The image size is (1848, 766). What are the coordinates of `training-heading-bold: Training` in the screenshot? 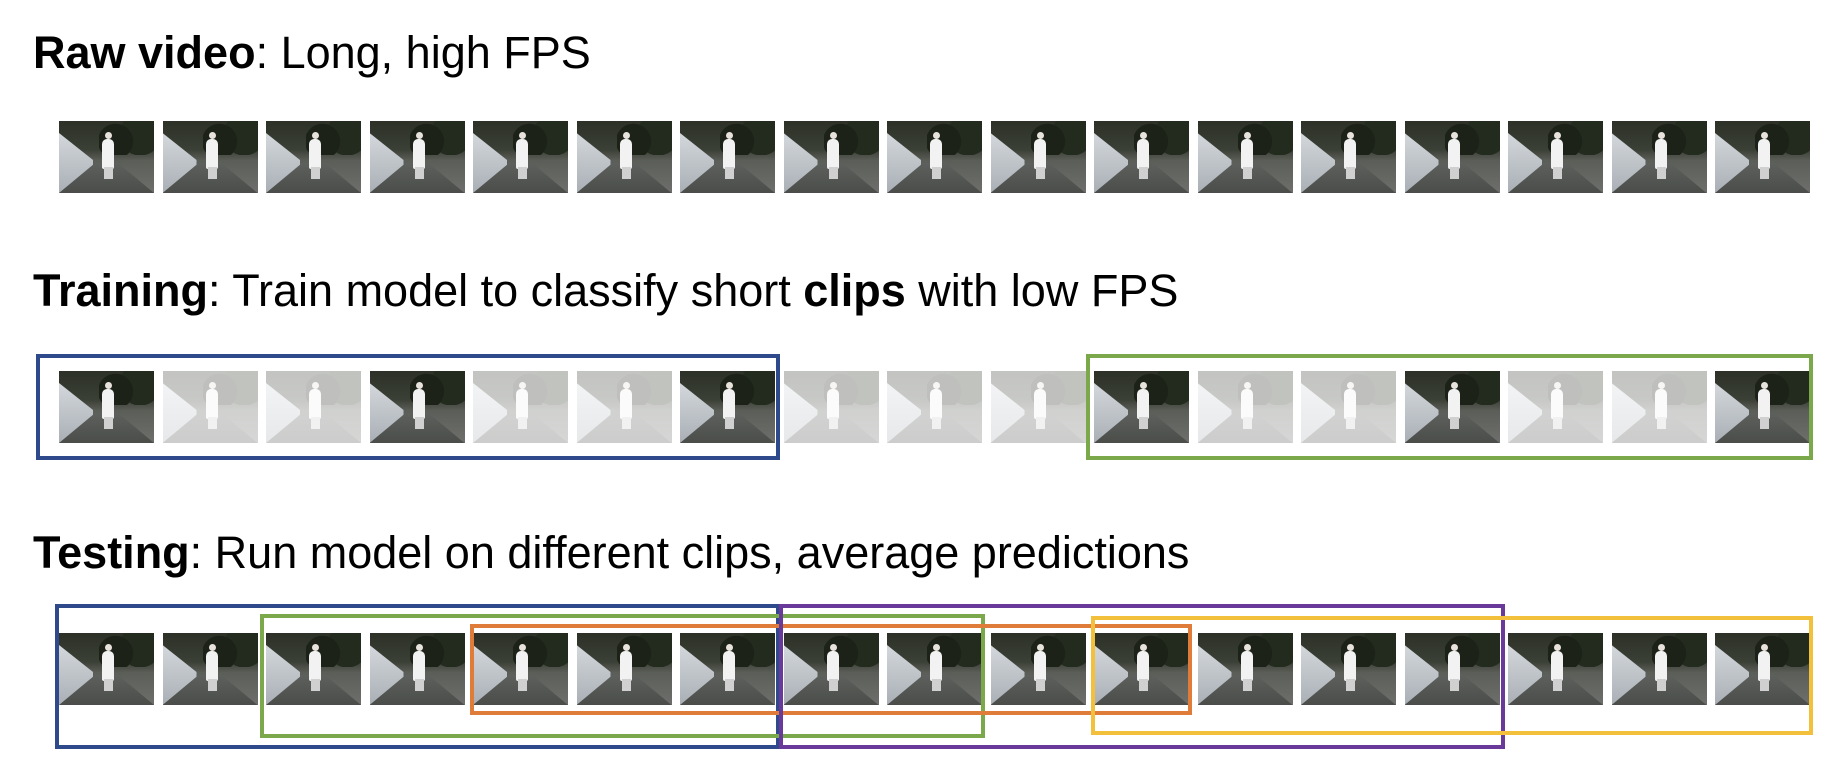 It's located at (121, 290).